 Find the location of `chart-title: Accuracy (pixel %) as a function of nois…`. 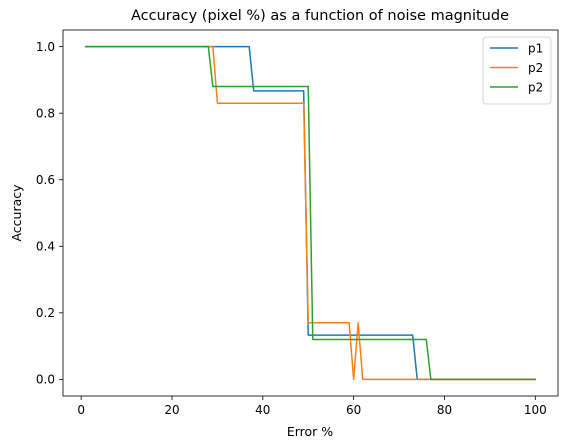

chart-title: Accuracy (pixel %) as a function of nois… is located at coordinates (320, 16).